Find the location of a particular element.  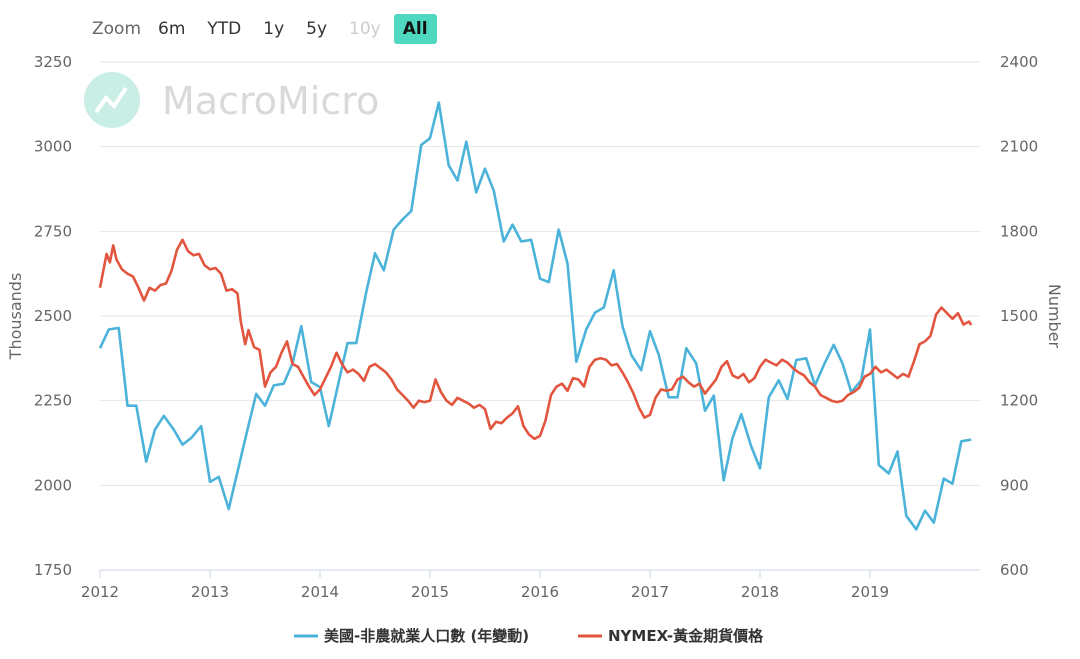

y-right-tick-label: 1800 is located at coordinates (1019, 231).